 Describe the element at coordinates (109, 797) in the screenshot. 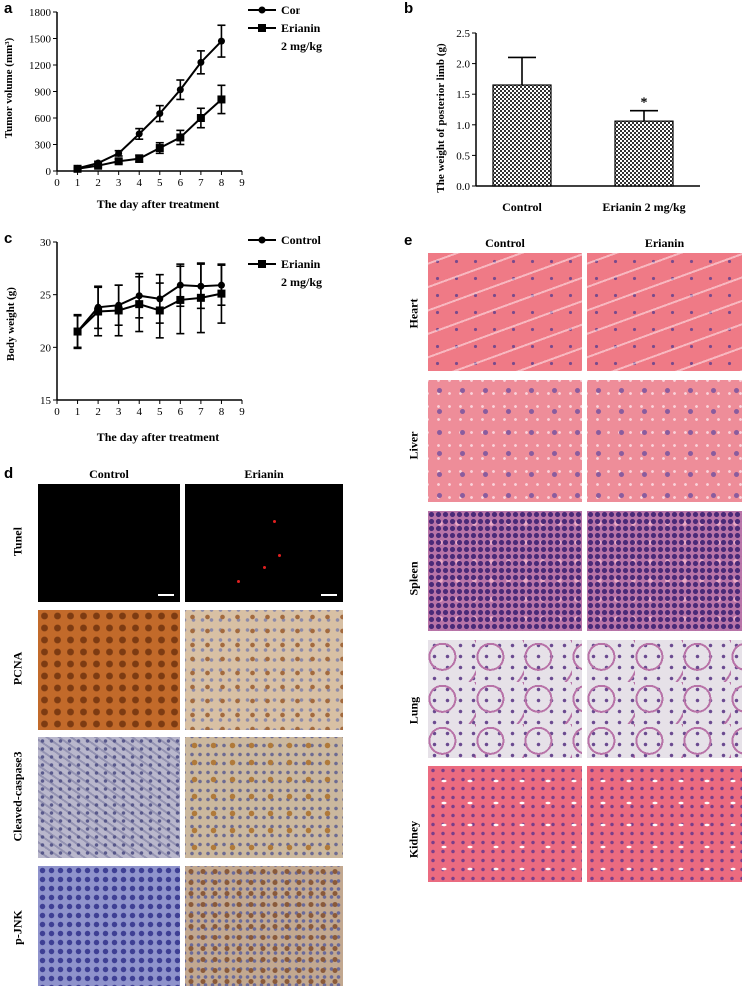

I see `caspase3-control-image` at that location.